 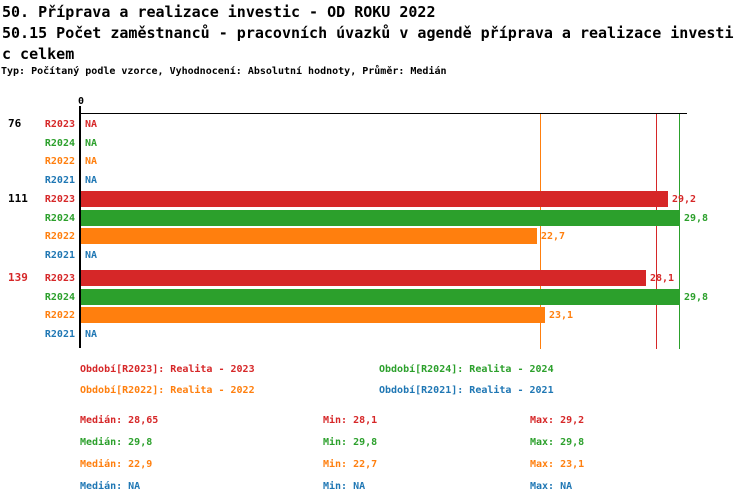 What do you see at coordinates (350, 420) in the screenshot?
I see `stat-min-R2023: Min: 28,1` at bounding box center [350, 420].